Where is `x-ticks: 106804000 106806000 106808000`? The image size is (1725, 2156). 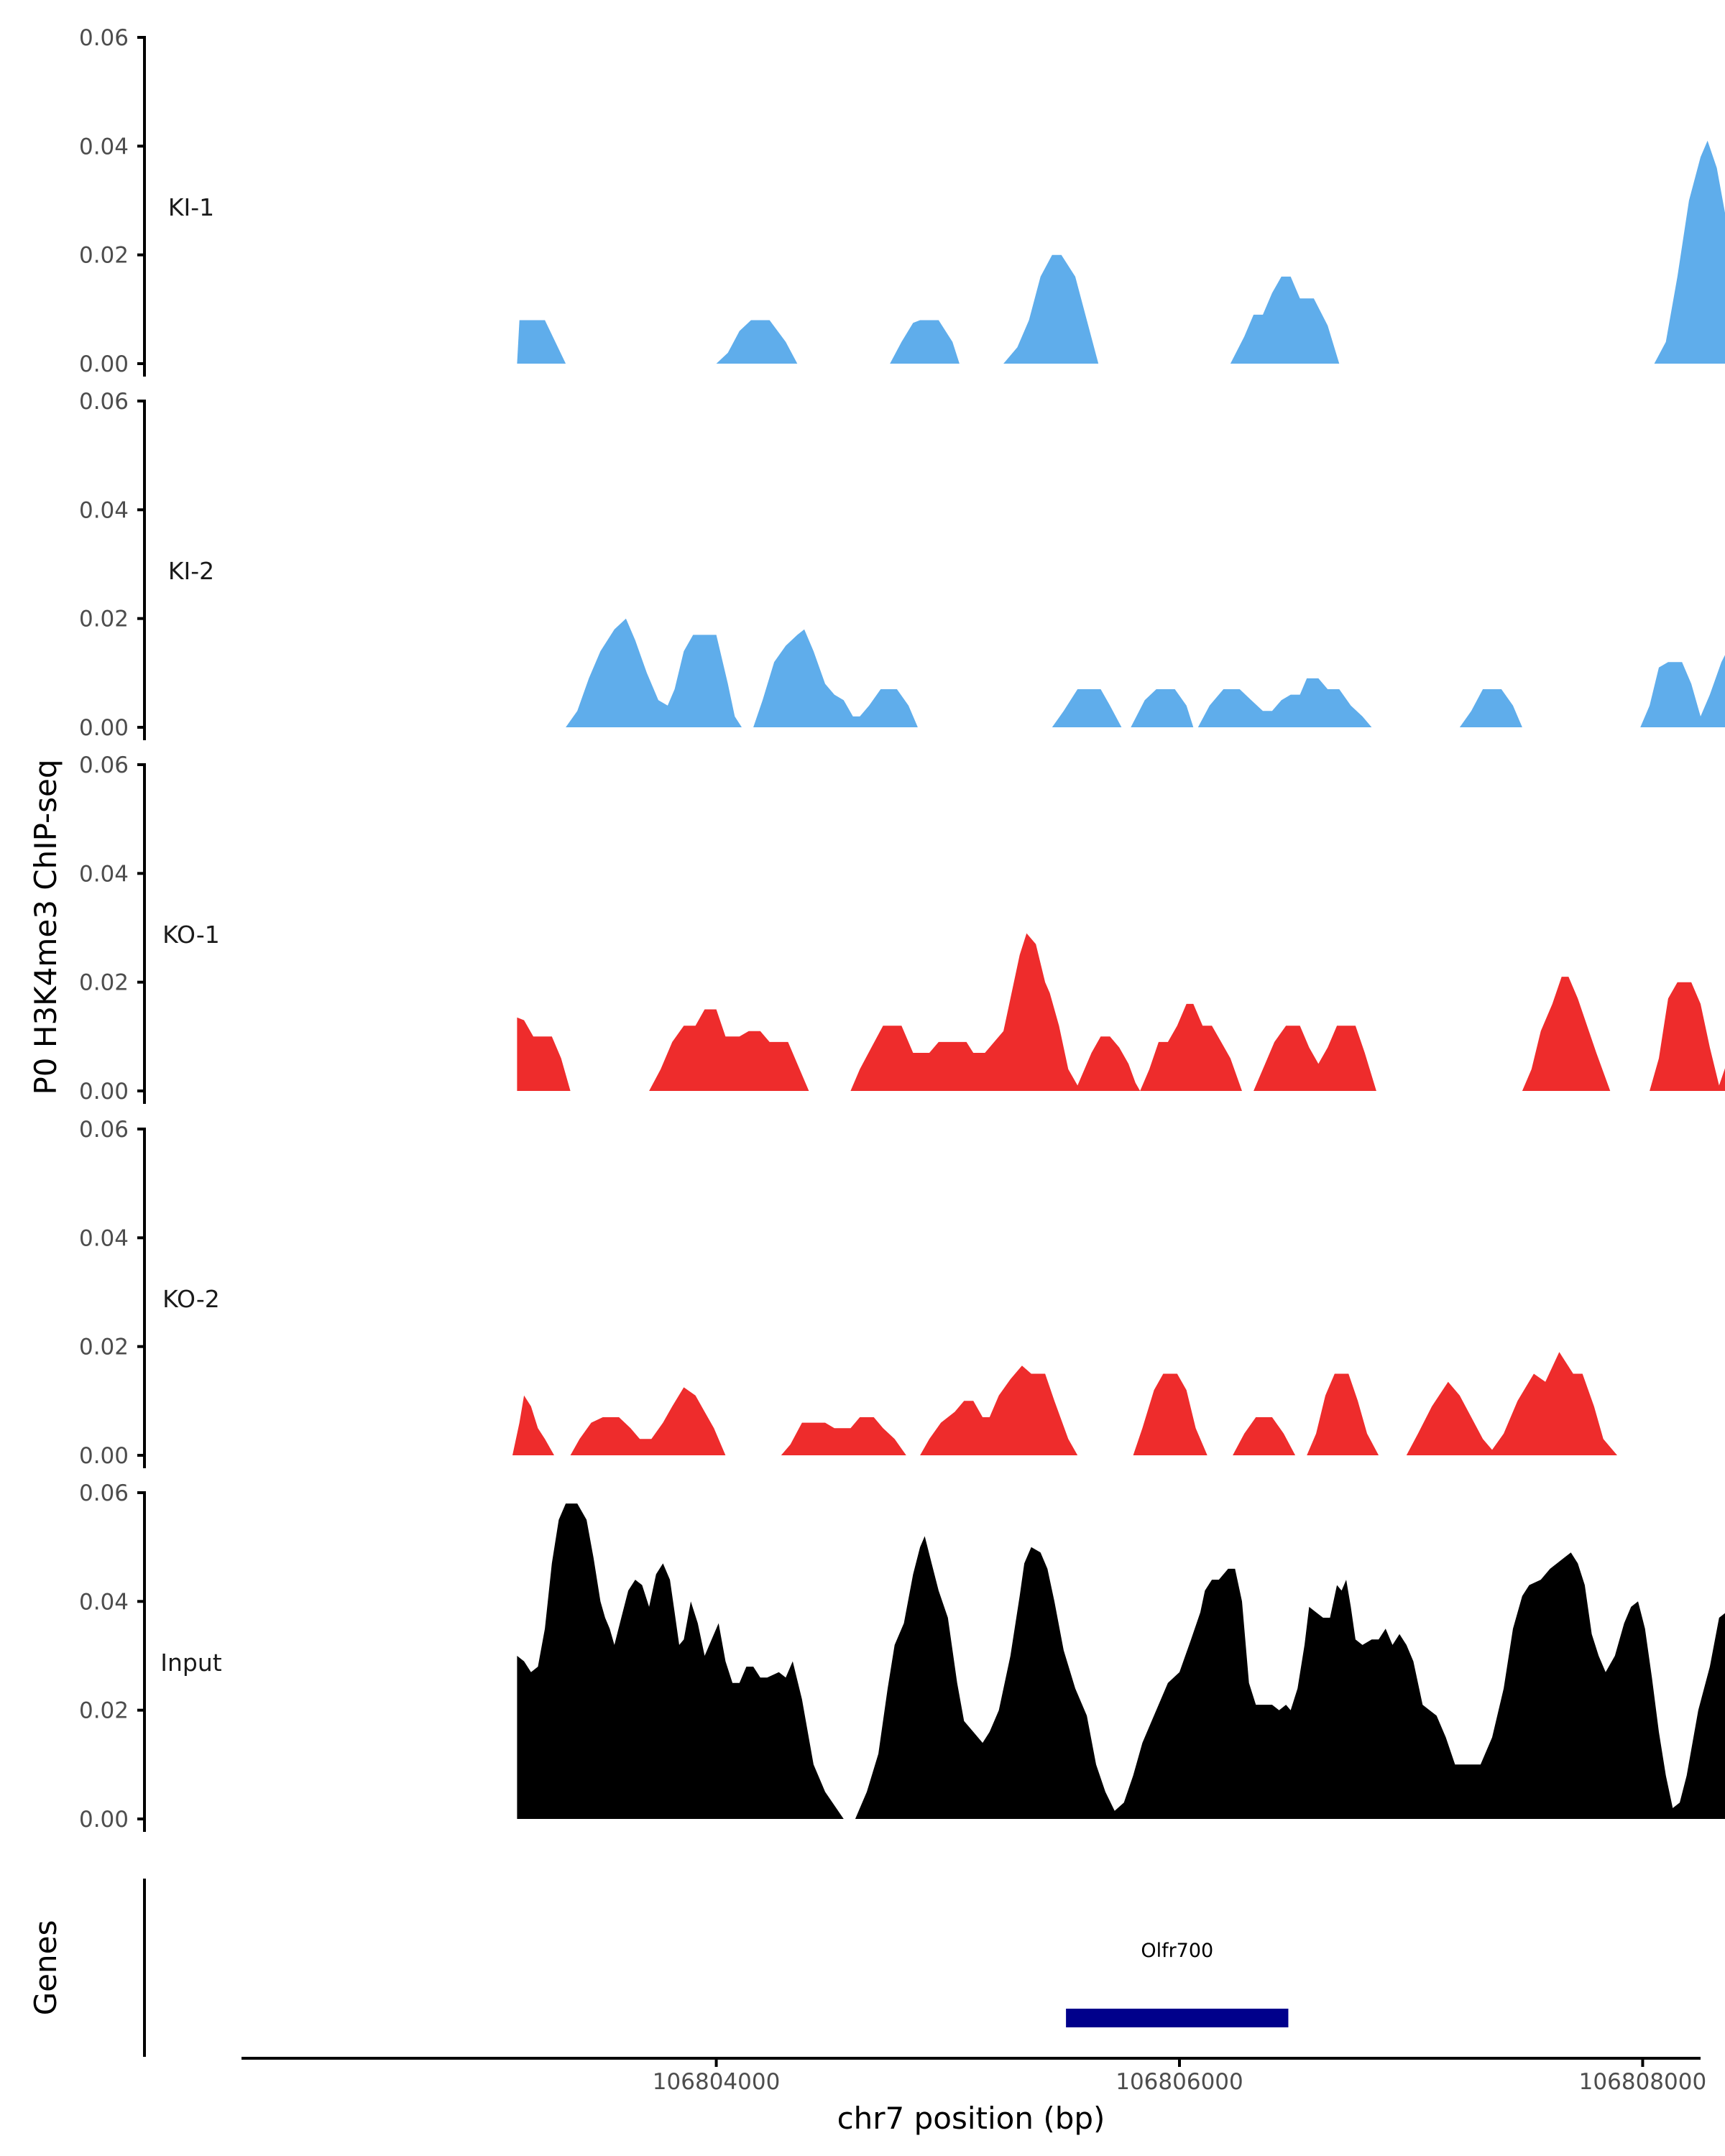
x-ticks: 106804000 106806000 106808000 is located at coordinates (1179, 2076).